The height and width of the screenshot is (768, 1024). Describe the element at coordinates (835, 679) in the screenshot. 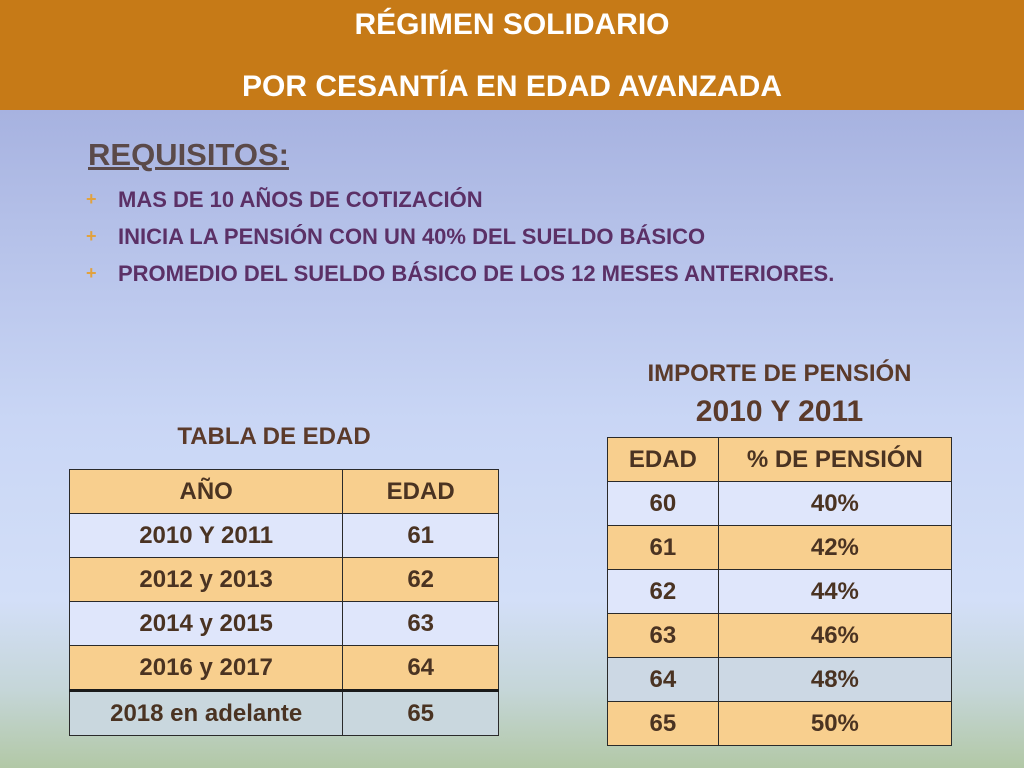

I see `cell-porcentaje: 48%` at that location.